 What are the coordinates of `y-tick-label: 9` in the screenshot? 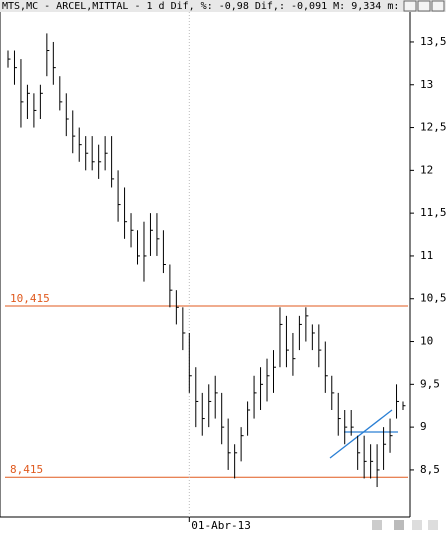 It's located at (423, 426).